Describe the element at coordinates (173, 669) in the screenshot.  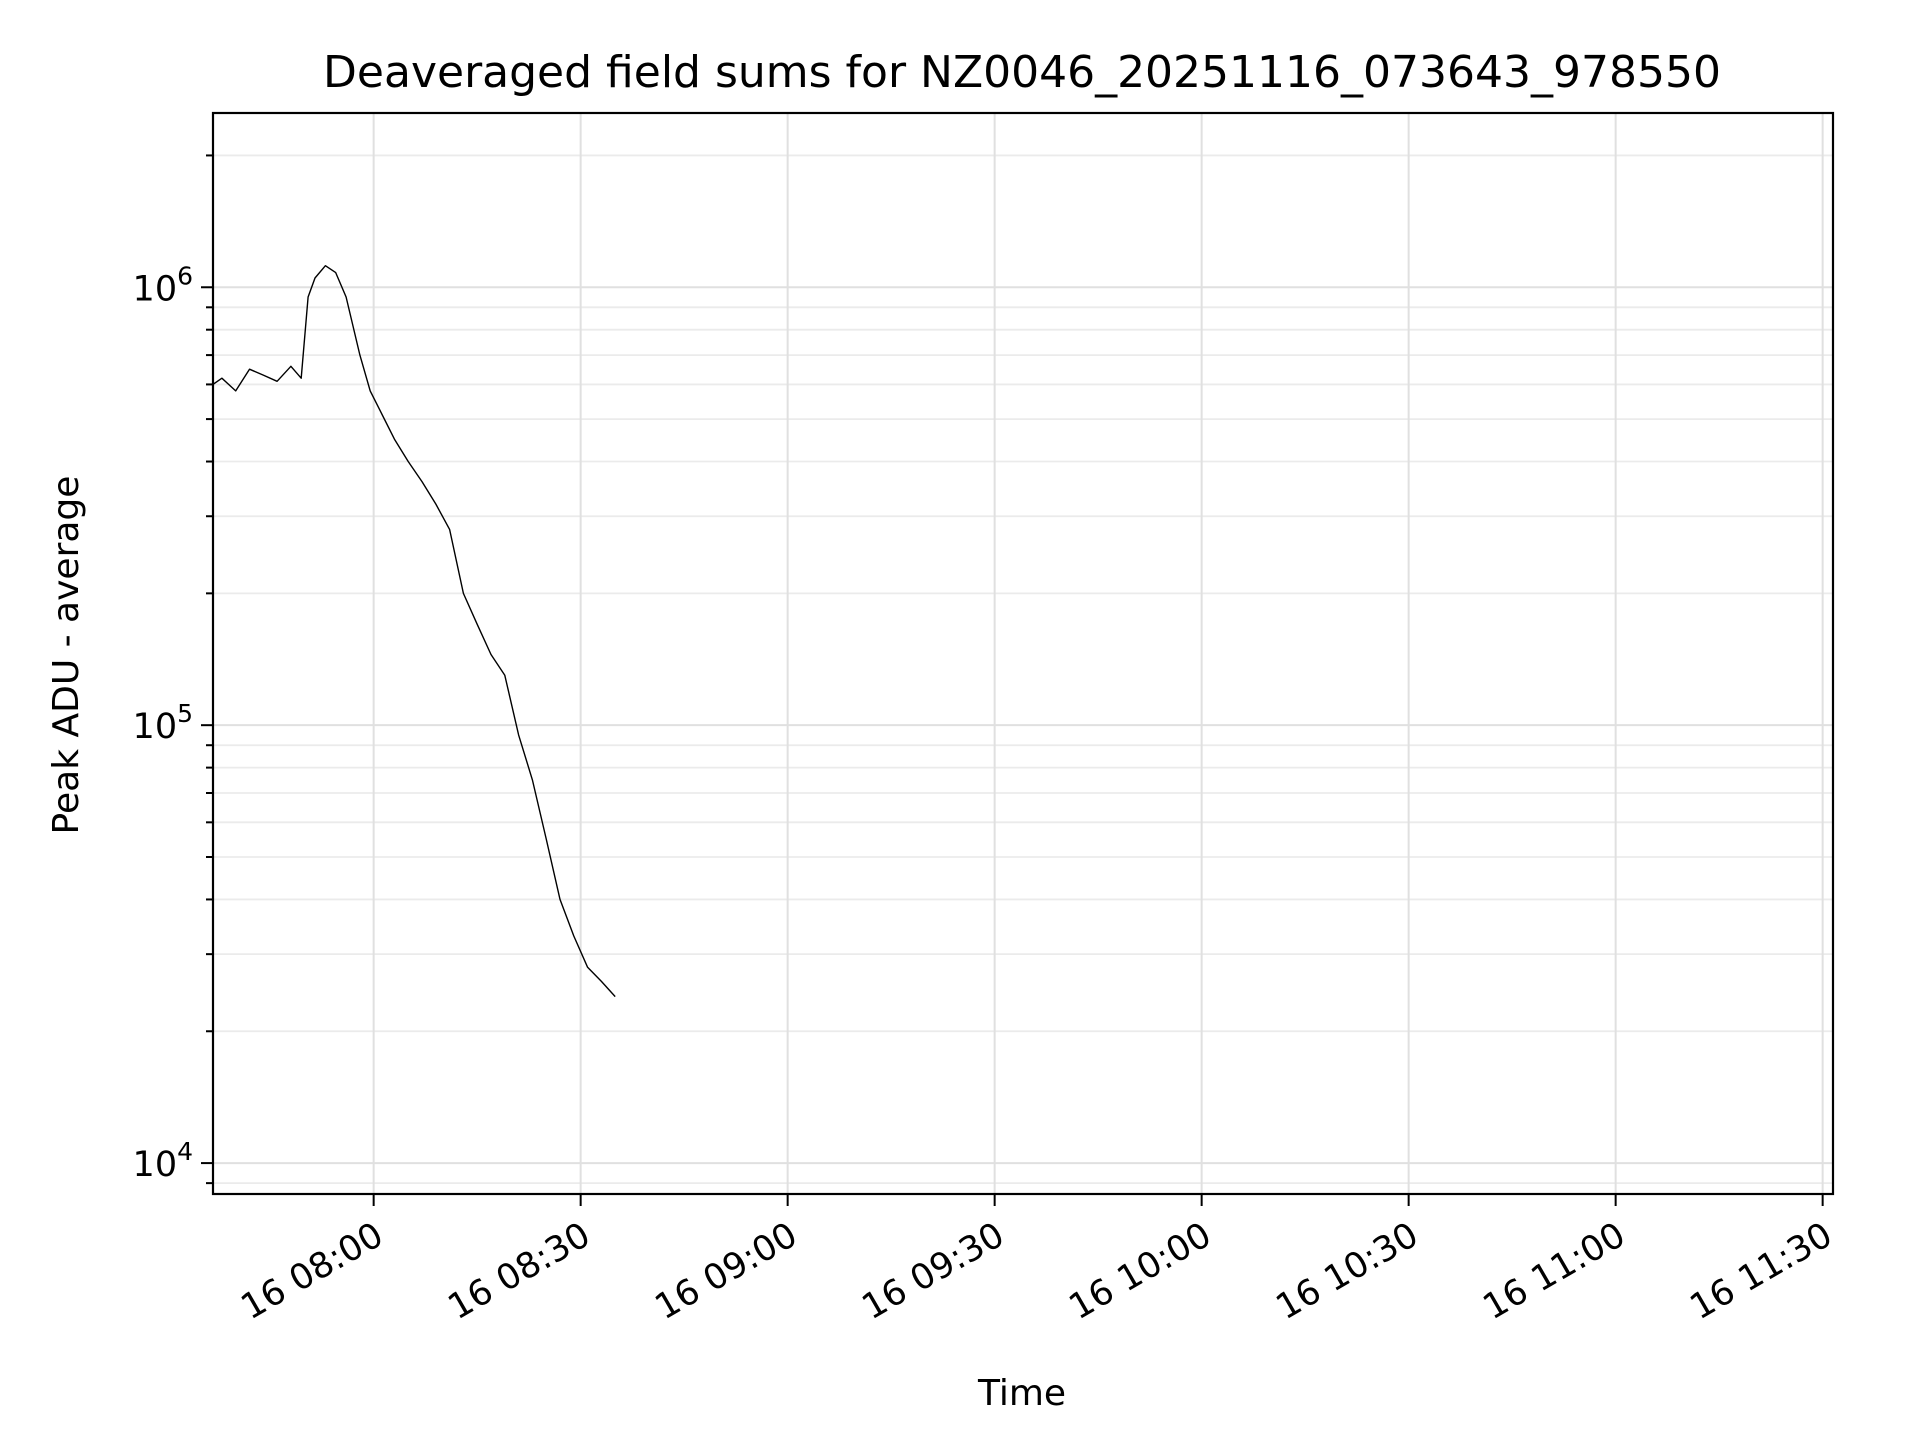
I see `y-axis: 10⁴ 10⁵ 10⁶` at that location.